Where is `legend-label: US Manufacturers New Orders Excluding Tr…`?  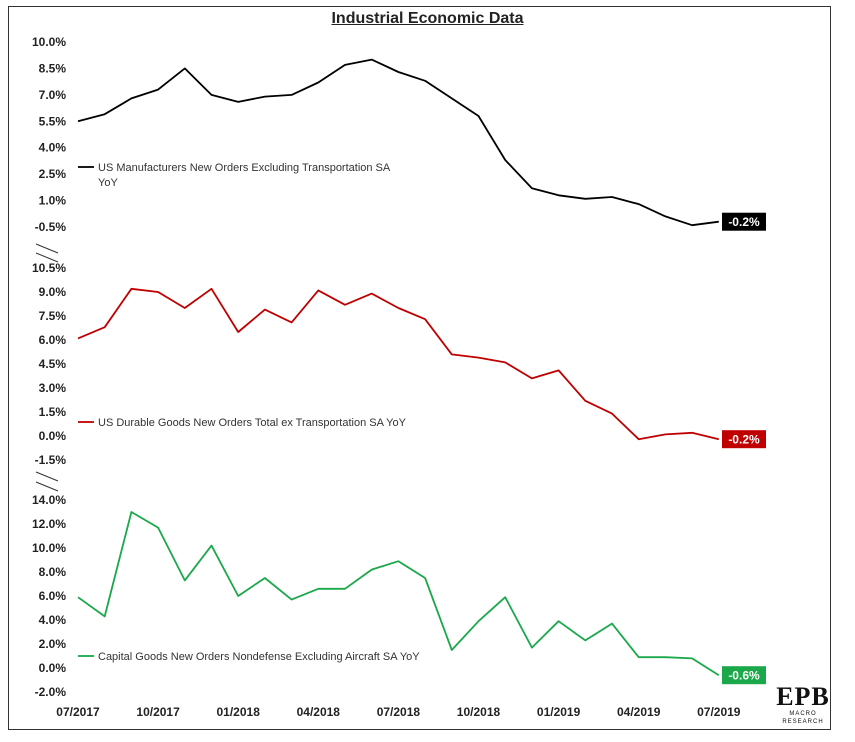 legend-label: US Manufacturers New Orders Excluding Tr… is located at coordinates (244, 168).